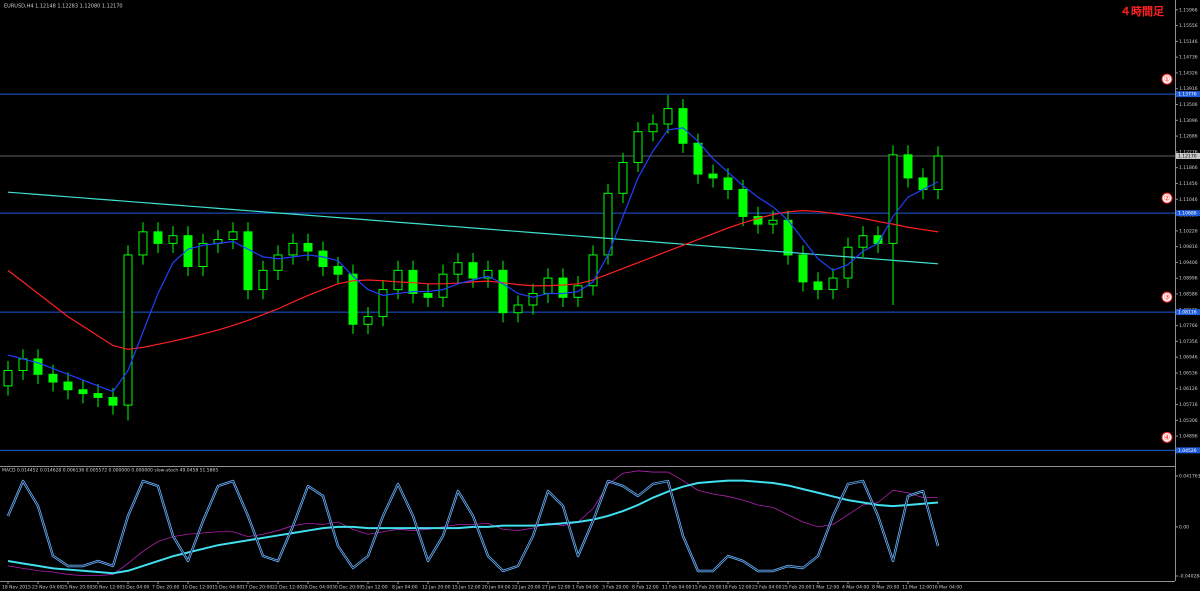 Image resolution: width=1200 pixels, height=591 pixels. I want to click on x-tick-label: 11 Feb 04:00, so click(677, 588).